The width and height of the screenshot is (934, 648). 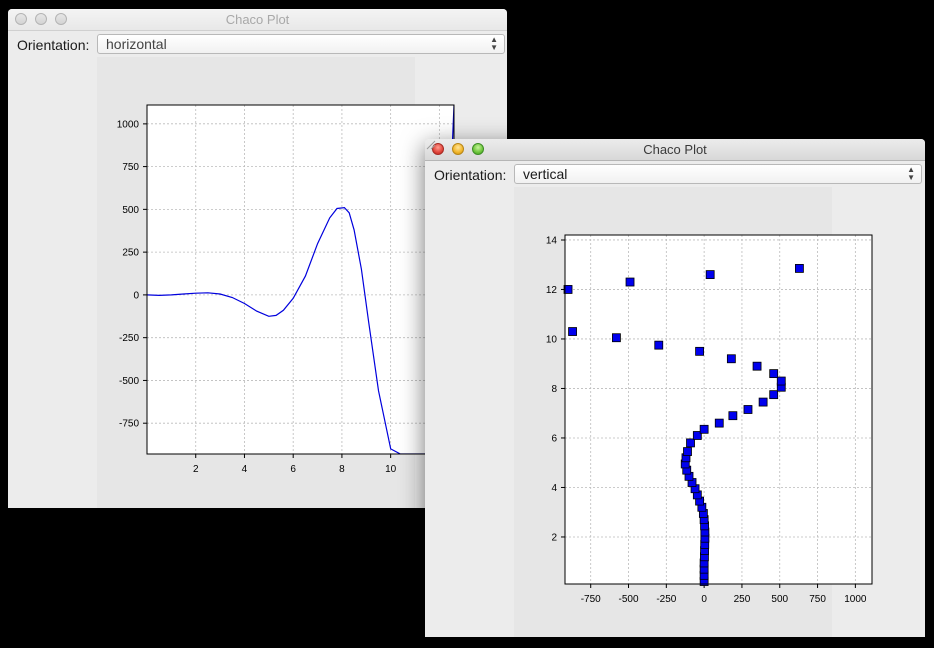 What do you see at coordinates (129, 338) in the screenshot?
I see `y-tick-label: -250` at bounding box center [129, 338].